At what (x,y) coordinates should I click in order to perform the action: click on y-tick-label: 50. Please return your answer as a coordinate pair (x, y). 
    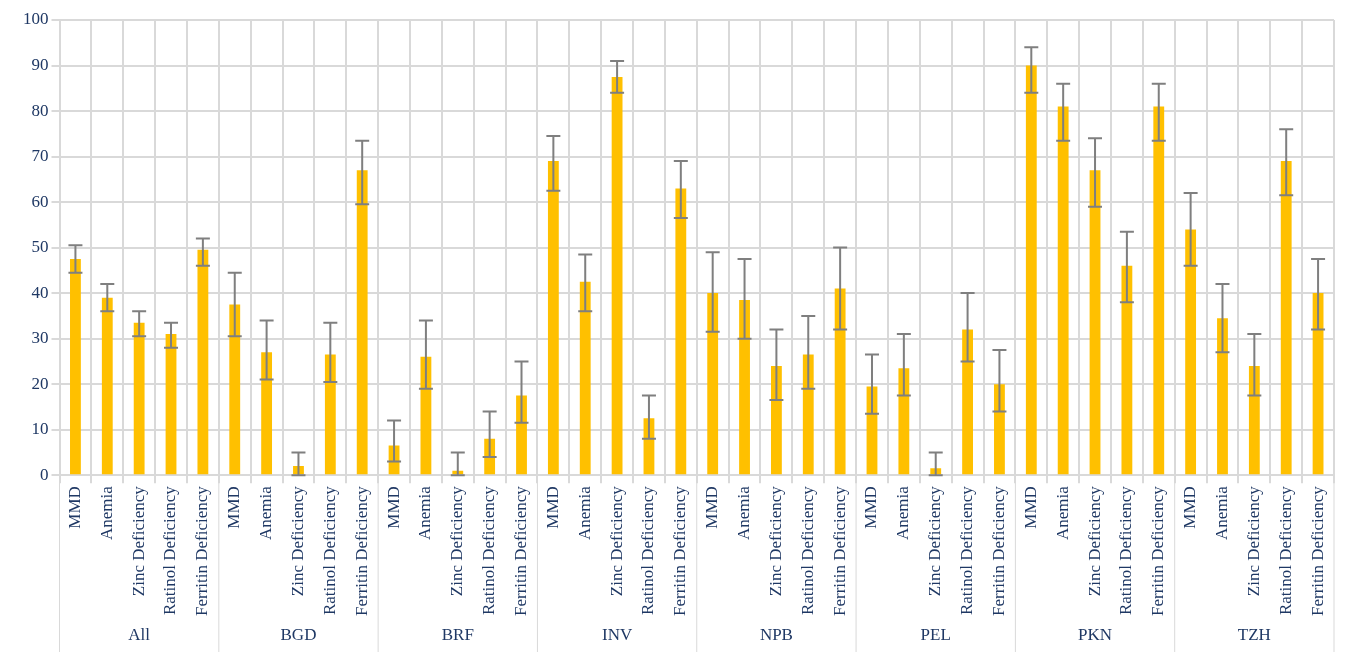
    Looking at the image, I should click on (40, 247).